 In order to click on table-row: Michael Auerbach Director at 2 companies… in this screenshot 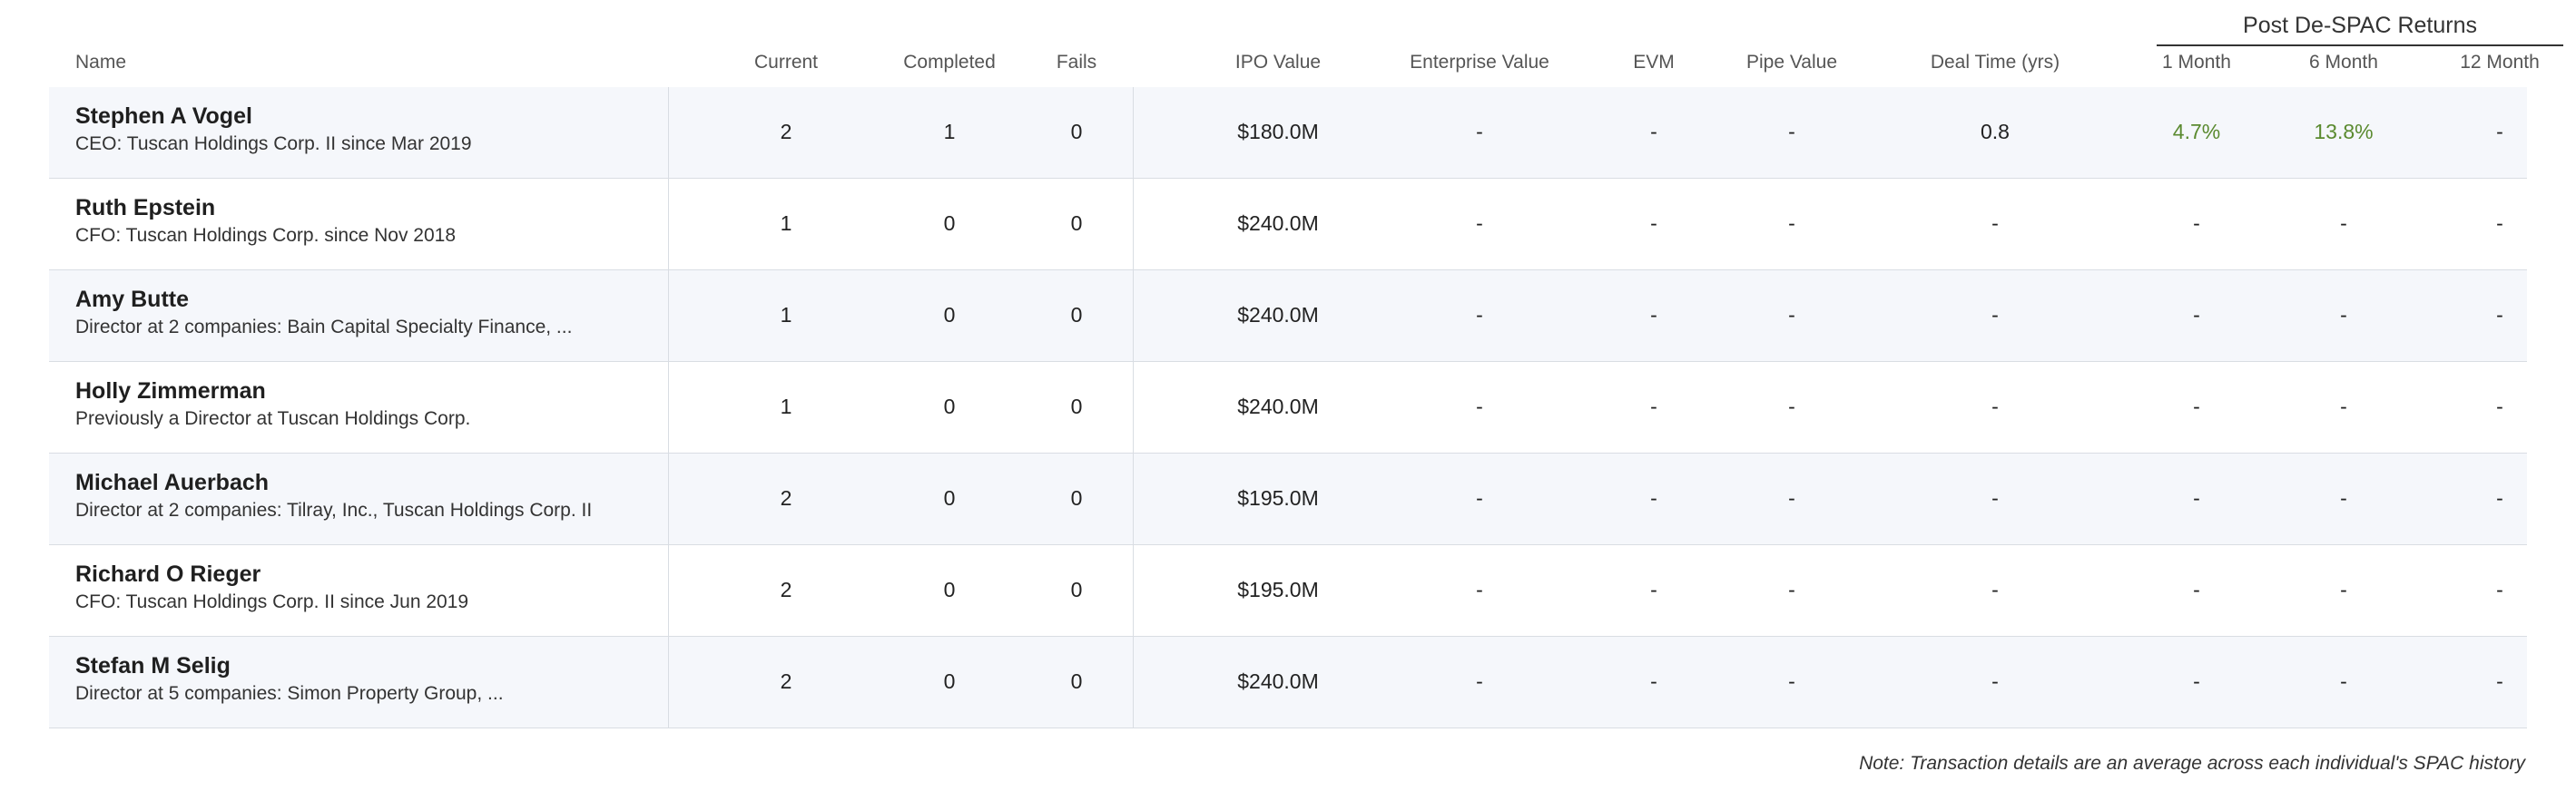, I will do `click(1288, 499)`.